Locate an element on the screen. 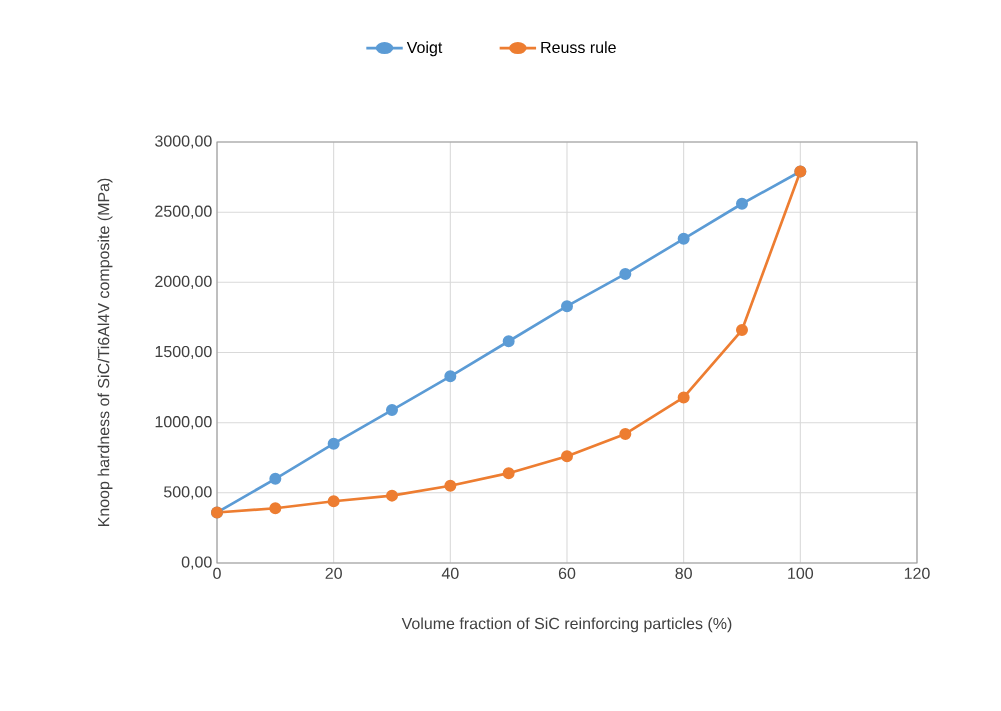  x-tick-label: 20 is located at coordinates (333, 573).